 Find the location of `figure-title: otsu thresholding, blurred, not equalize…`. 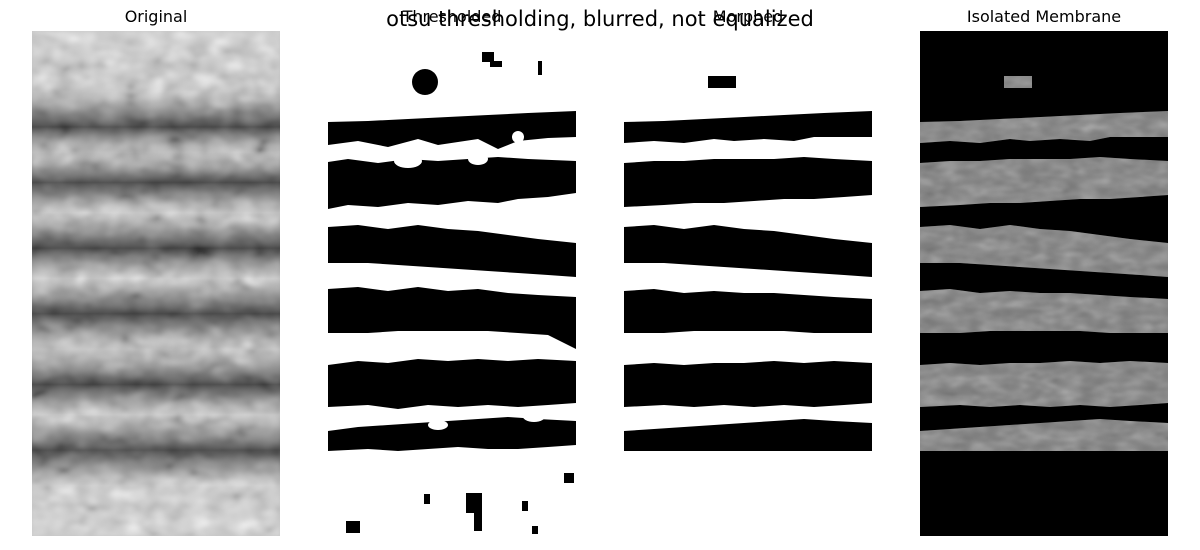

figure-title: otsu thresholding, blurred, not equalize… is located at coordinates (600, 19).